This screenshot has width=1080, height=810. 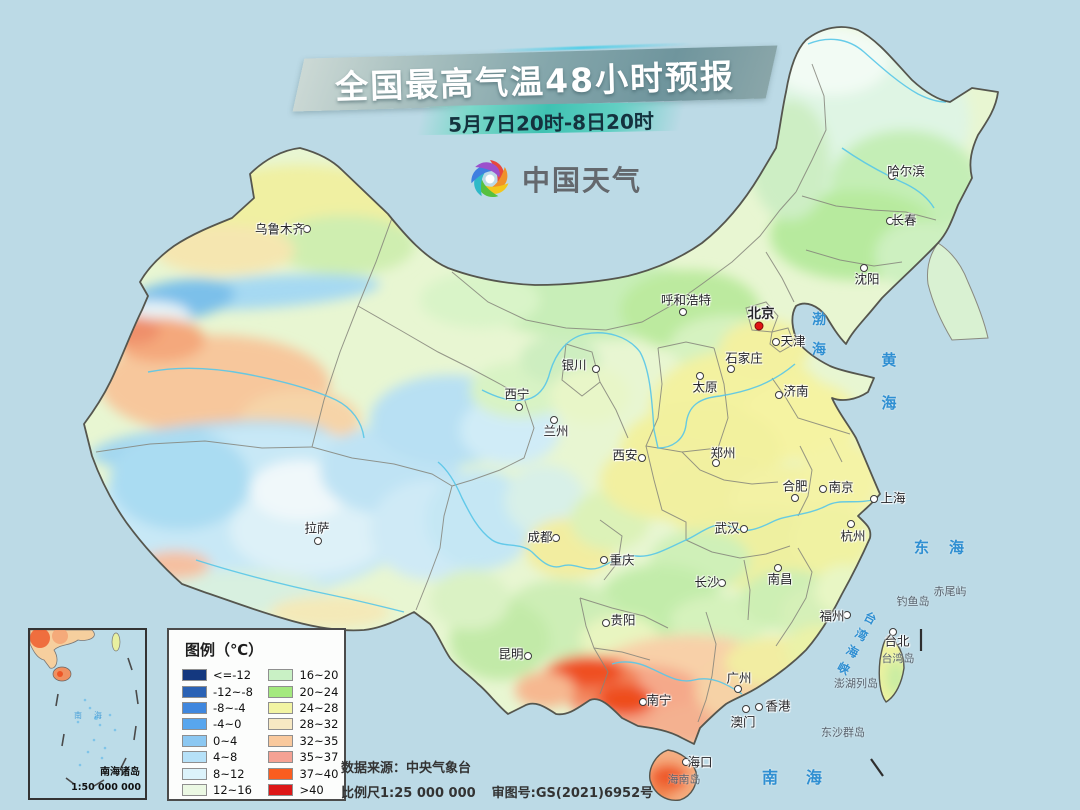 I want to click on legend-item: 0~4, so click(x=220, y=741).